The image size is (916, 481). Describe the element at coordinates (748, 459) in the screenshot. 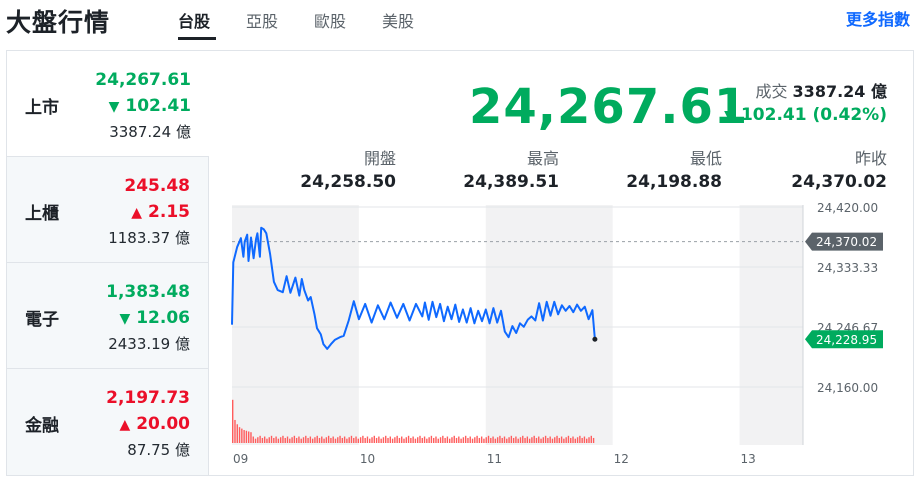

I see `x-tick-label: 13` at that location.